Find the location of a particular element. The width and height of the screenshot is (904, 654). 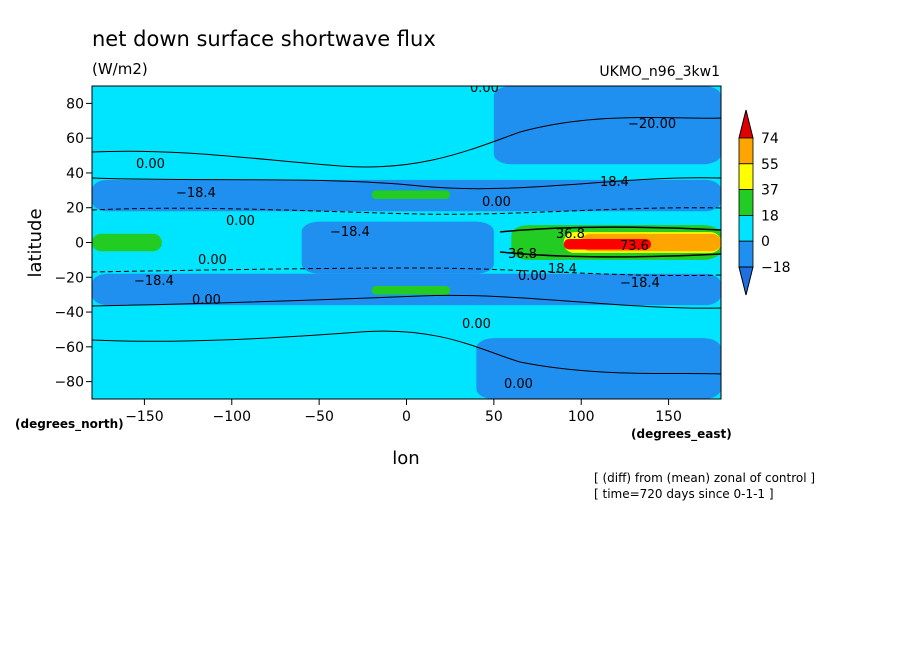

y-tick-label: −80 is located at coordinates (69, 383).